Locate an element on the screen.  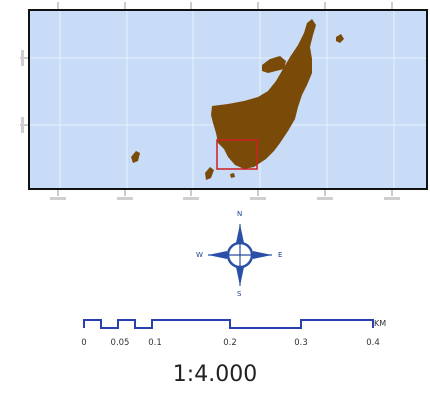
compass-east-pointer is located at coordinates (262, 255).